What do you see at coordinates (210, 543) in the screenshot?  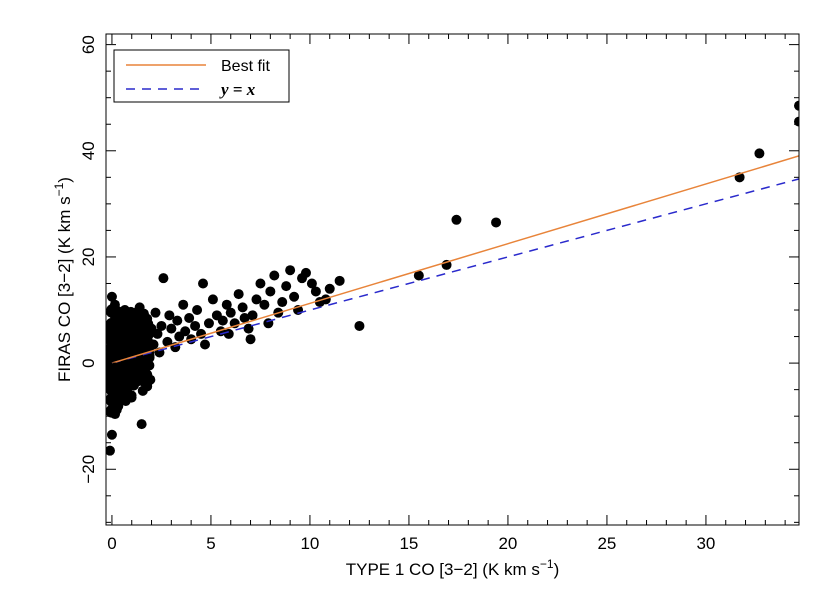 I see `x-tick-label: 5` at bounding box center [210, 543].